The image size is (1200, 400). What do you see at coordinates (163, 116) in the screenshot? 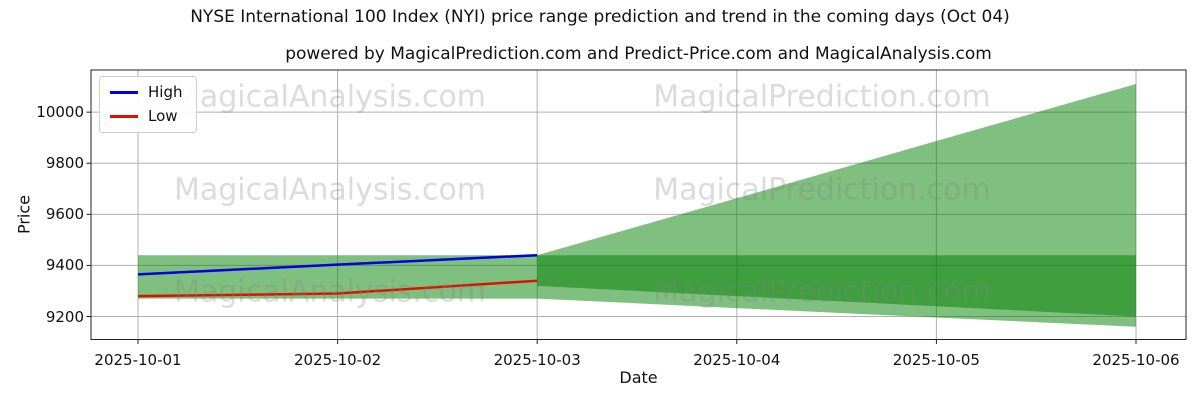
I see `legend-label-low: Low` at bounding box center [163, 116].